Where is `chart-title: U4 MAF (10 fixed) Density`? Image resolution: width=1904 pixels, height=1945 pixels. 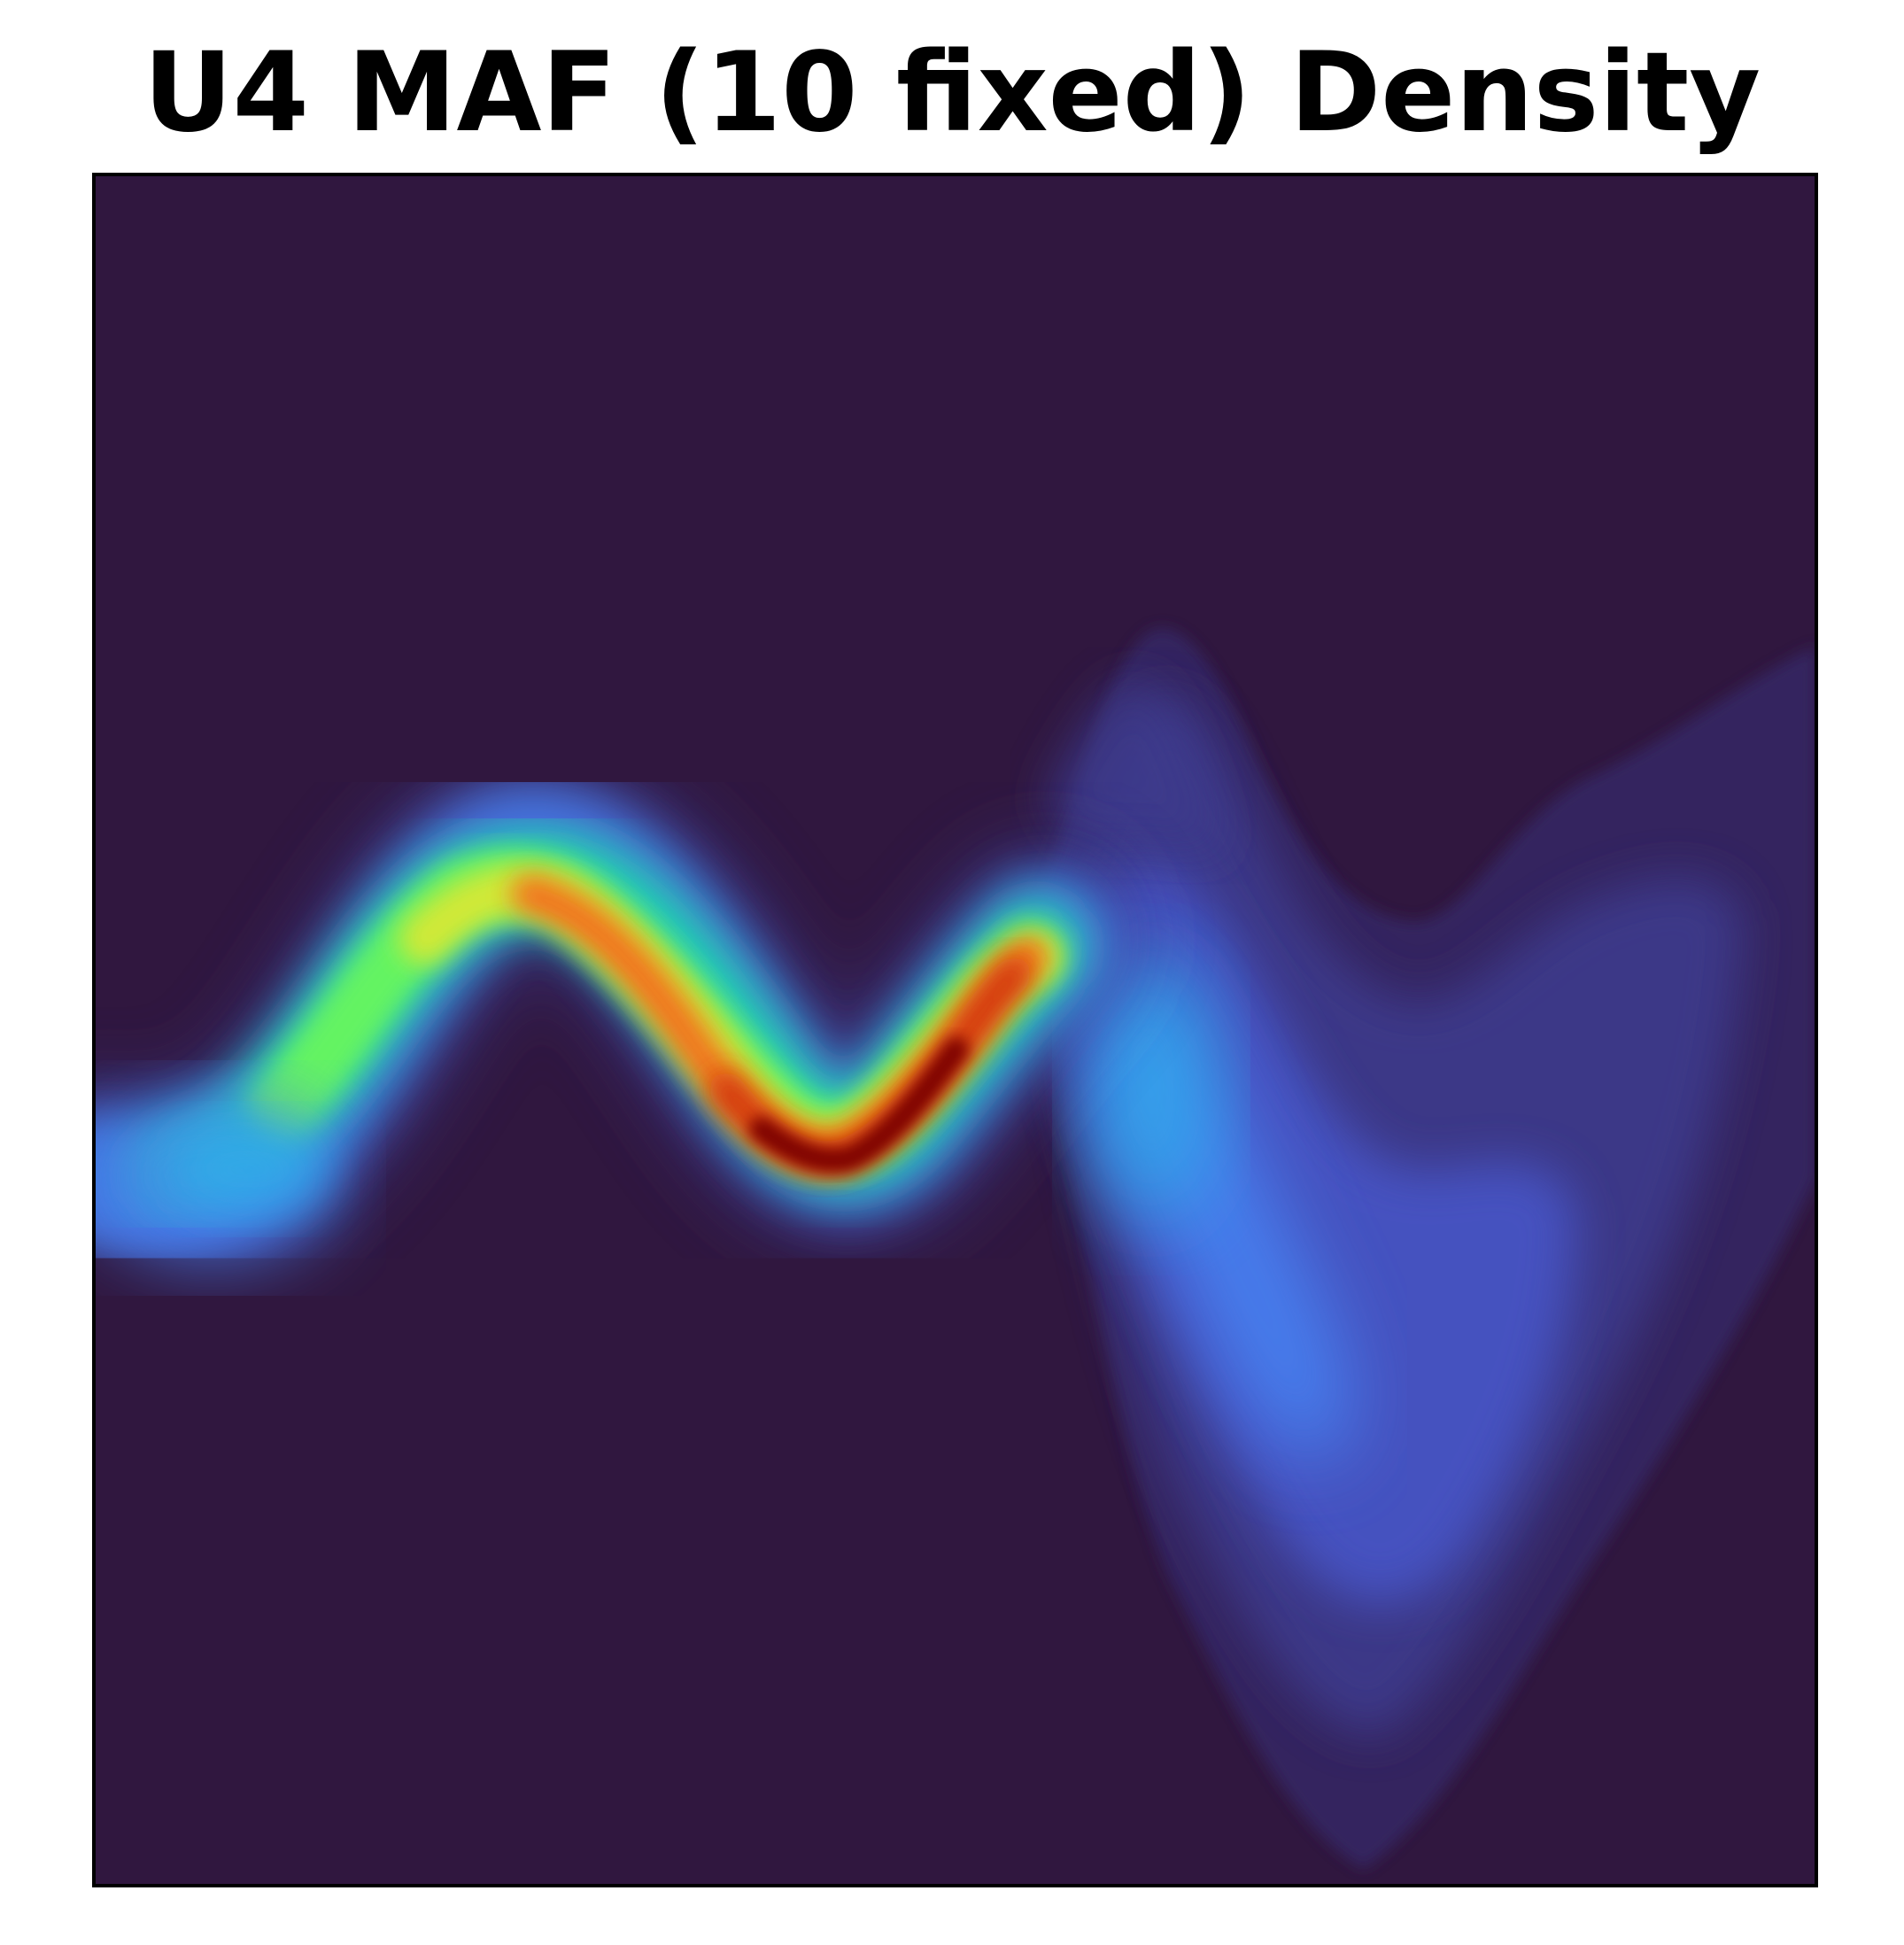 chart-title: U4 MAF (10 fixed) Density is located at coordinates (952, 93).